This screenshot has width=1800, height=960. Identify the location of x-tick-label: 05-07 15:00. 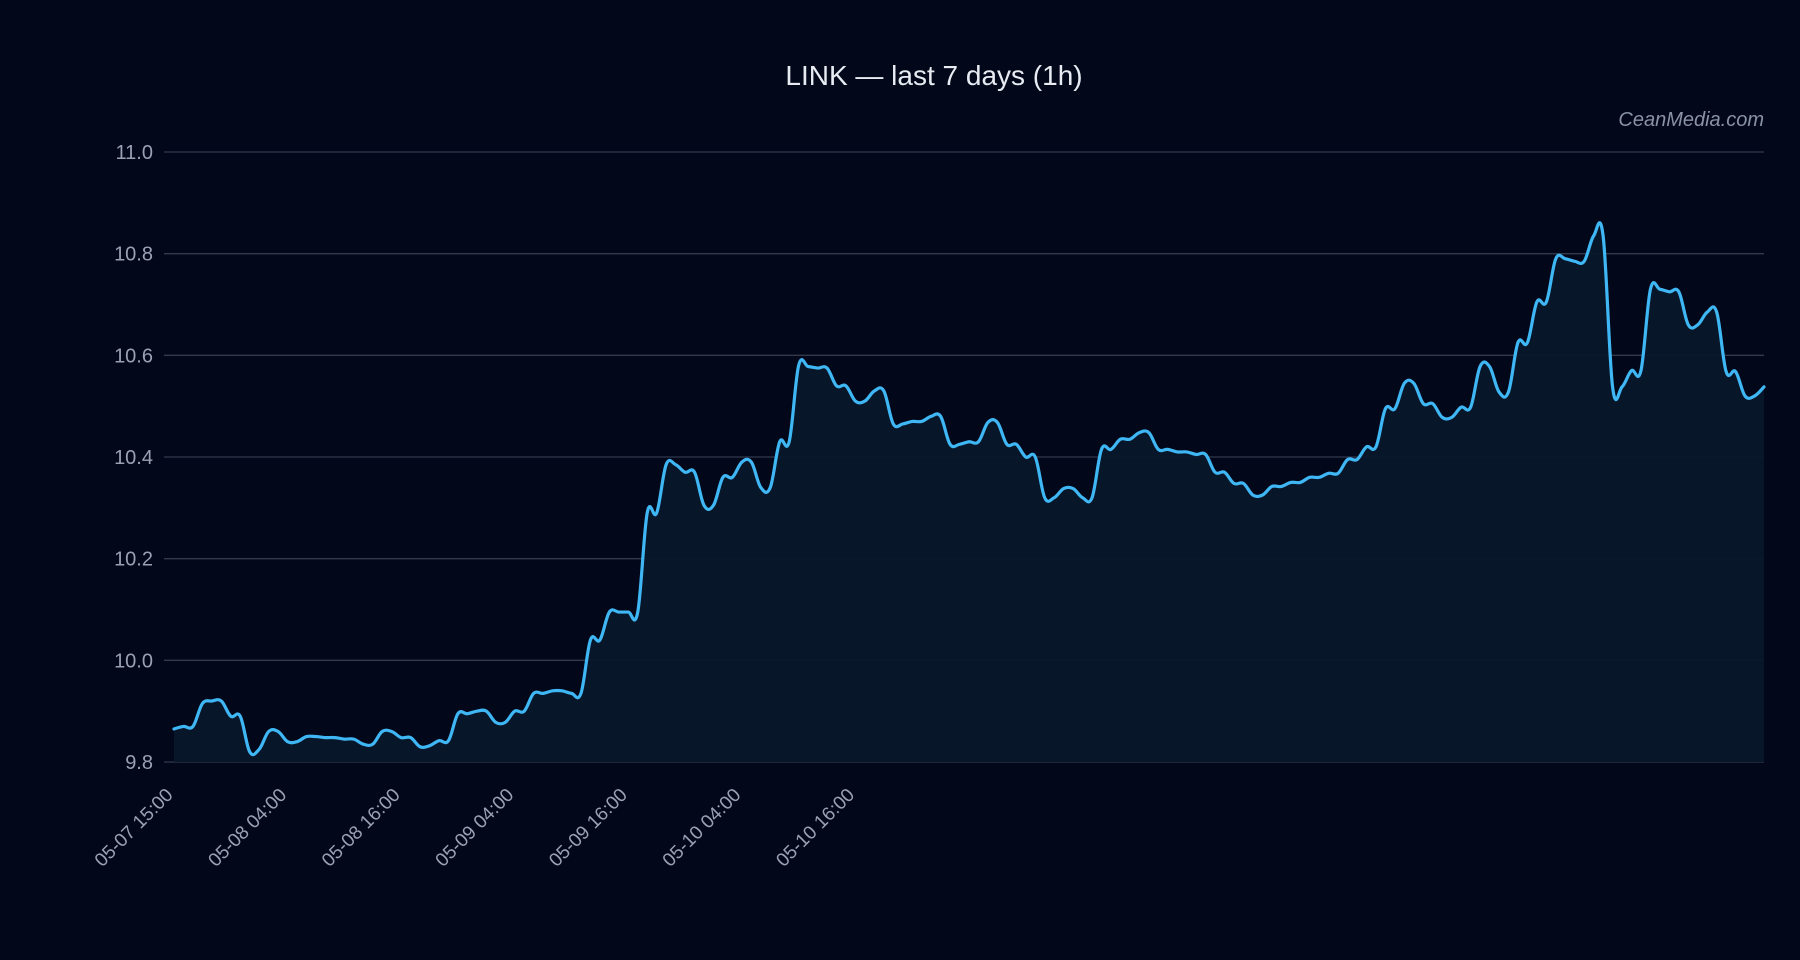
(134, 828).